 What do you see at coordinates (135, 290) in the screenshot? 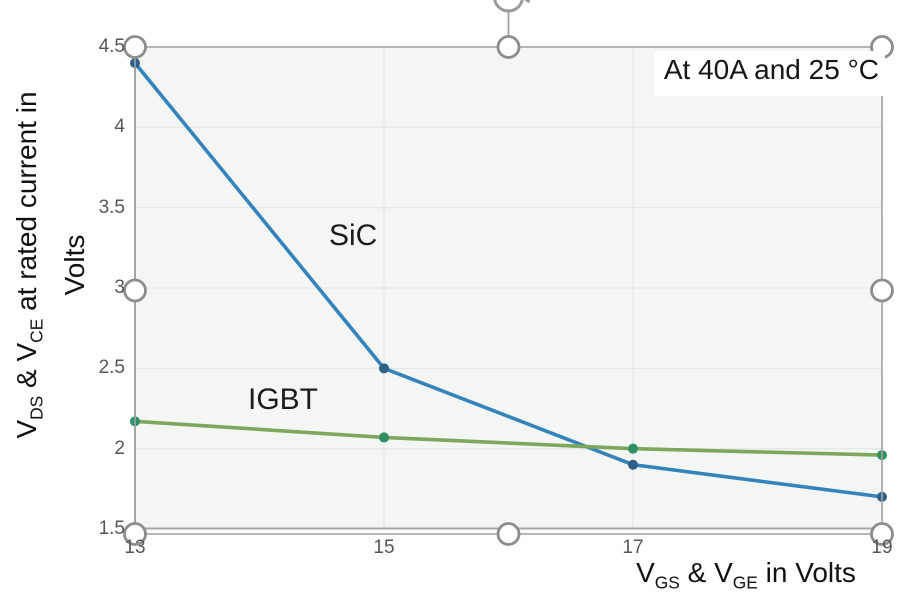
I see `selection-handle-middle-left` at bounding box center [135, 290].